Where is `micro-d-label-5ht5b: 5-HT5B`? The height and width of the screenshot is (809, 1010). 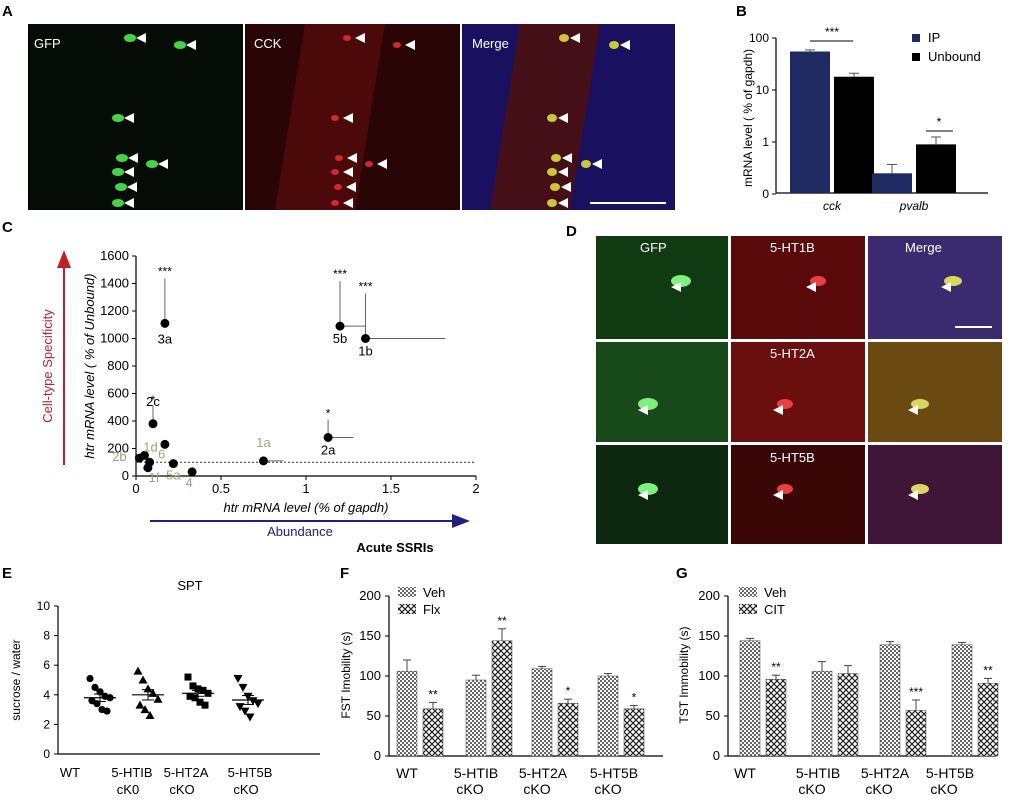
micro-d-label-5ht5b: 5-HT5B is located at coordinates (792, 457).